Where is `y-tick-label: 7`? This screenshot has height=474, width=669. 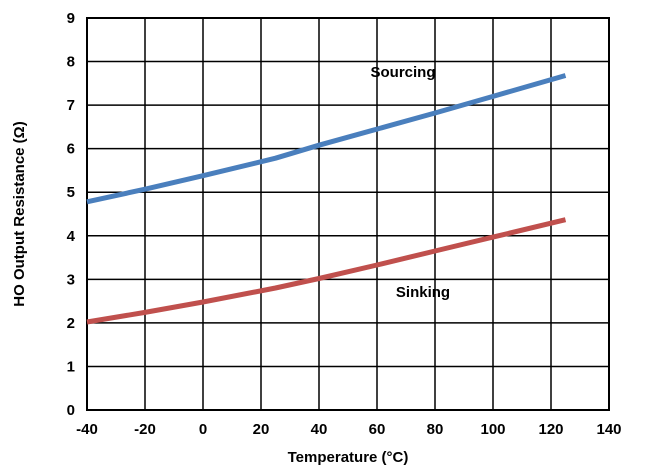
y-tick-label: 7 is located at coordinates (71, 105).